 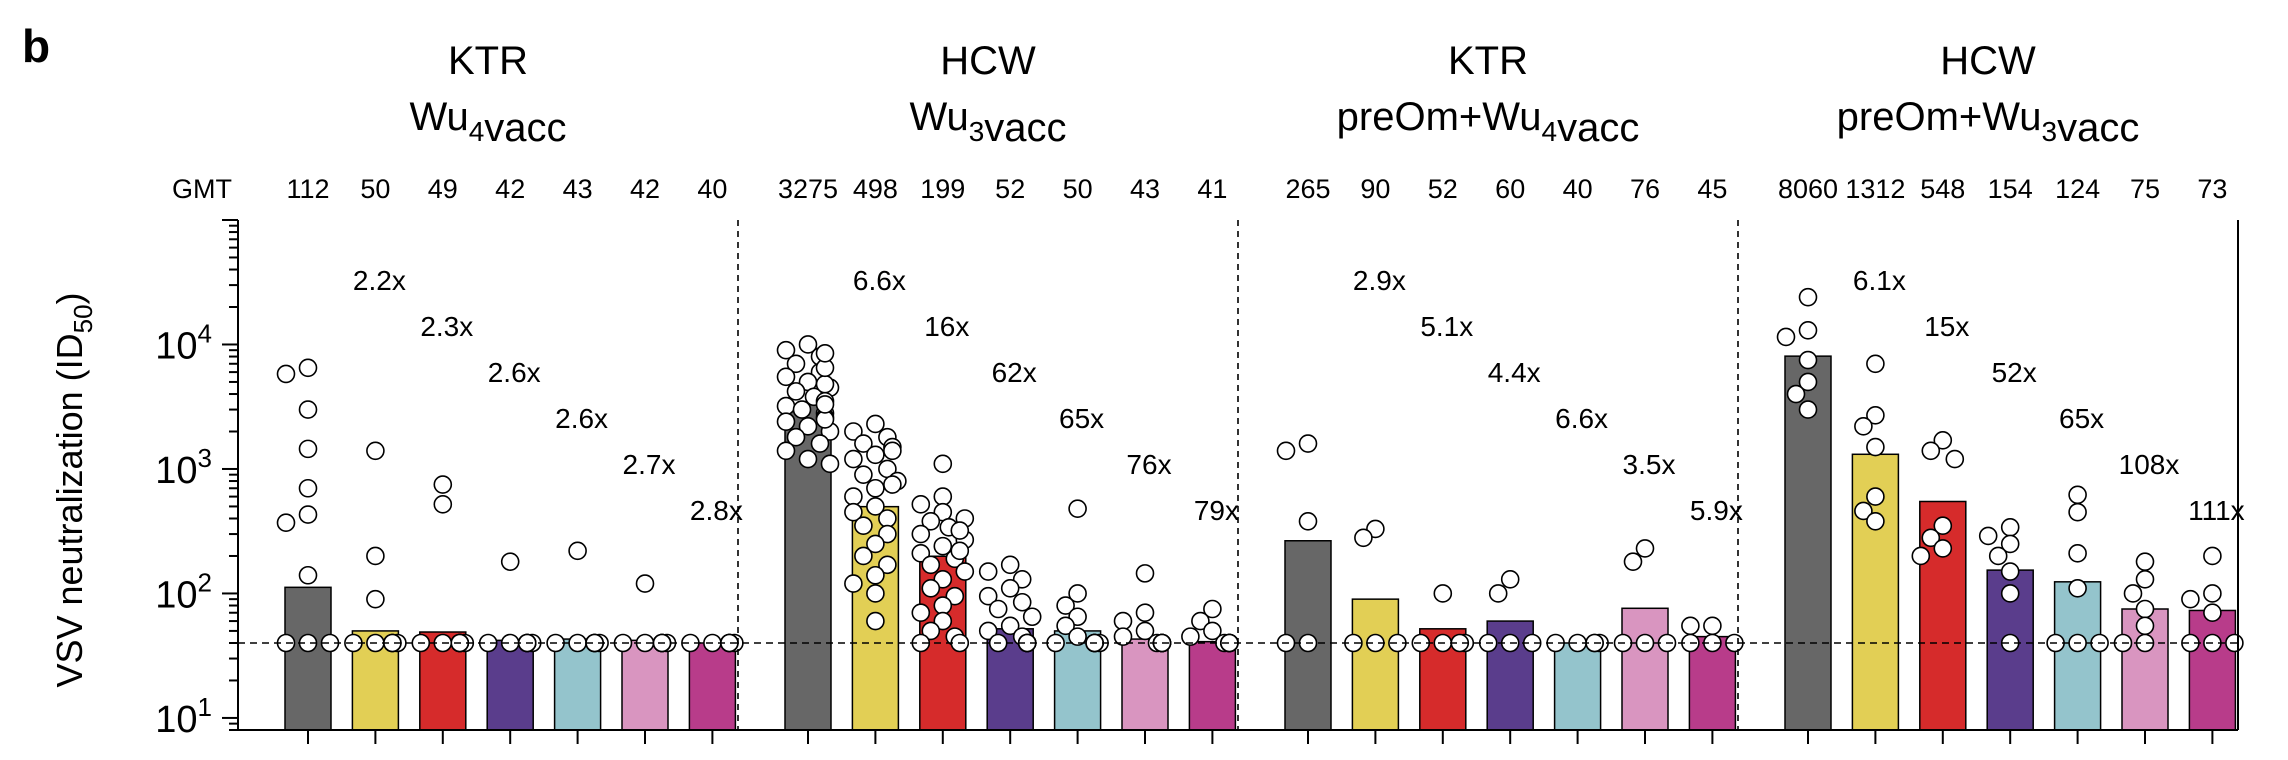 What do you see at coordinates (1488, 61) in the screenshot?
I see `group-title-line1: KTR` at bounding box center [1488, 61].